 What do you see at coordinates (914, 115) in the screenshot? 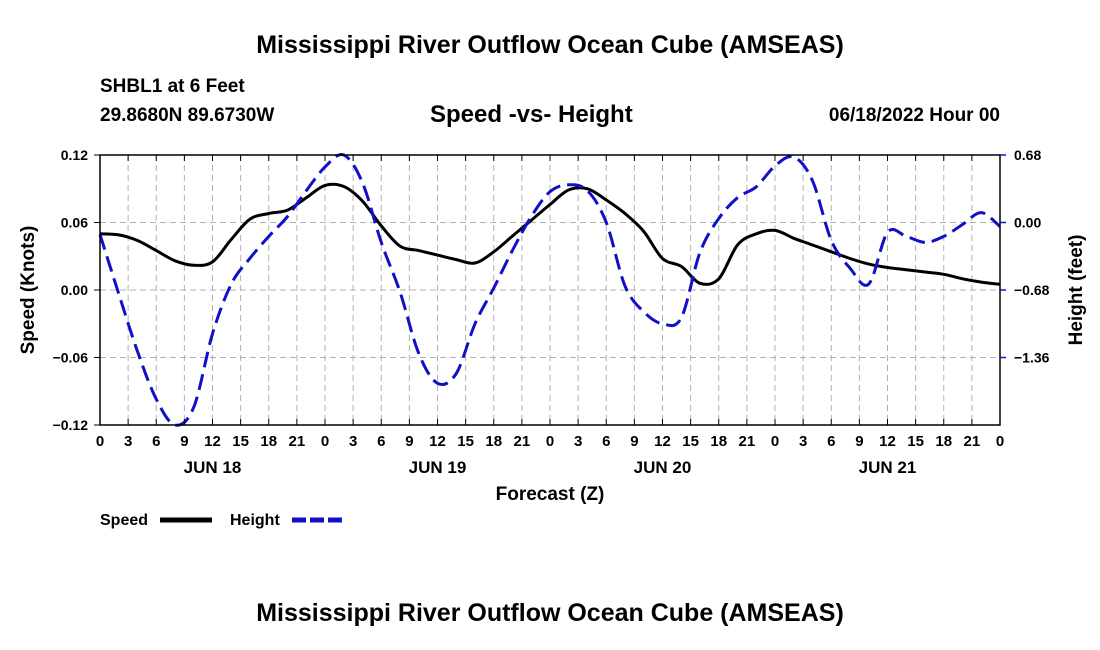
I see `forecast-datetime: 06/18/2022 Hour 00` at bounding box center [914, 115].